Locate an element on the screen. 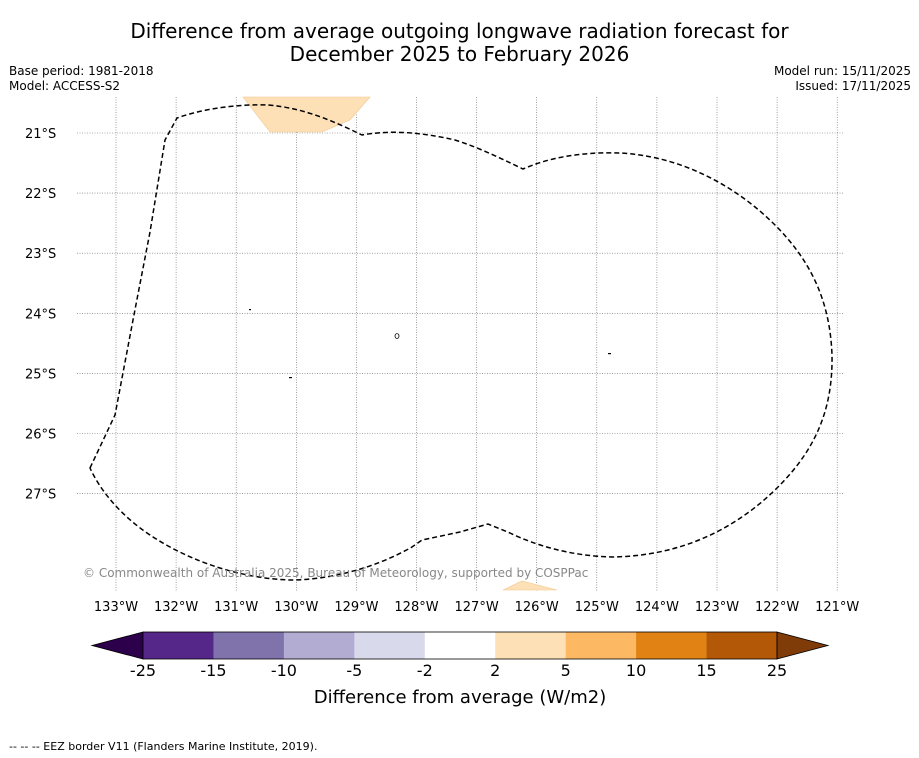 The height and width of the screenshot is (758, 919). colorbar-tick-label: 10 is located at coordinates (636, 670).